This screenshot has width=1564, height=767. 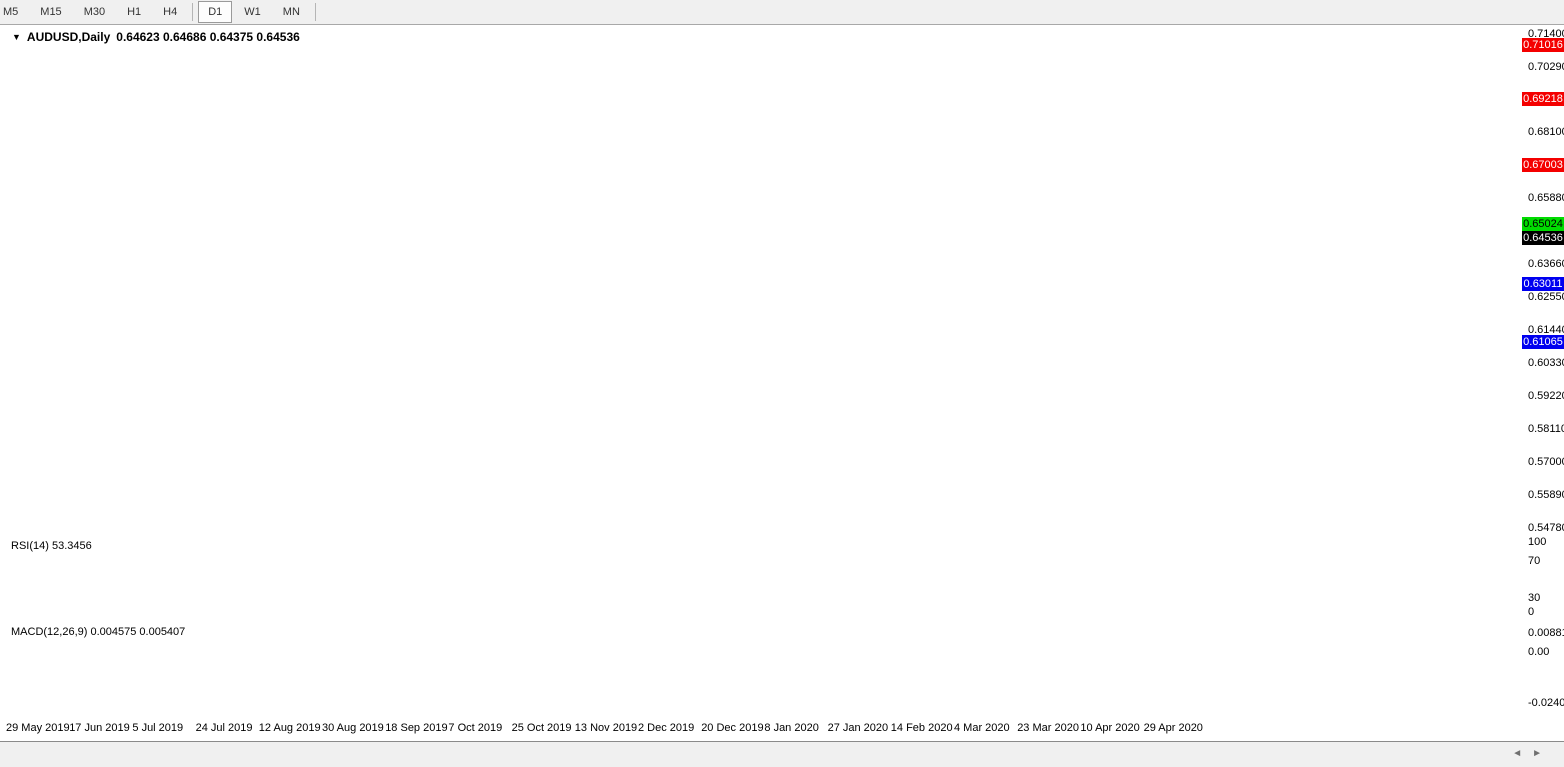 I want to click on price-tick: 0.59220, so click(x=1546, y=396).